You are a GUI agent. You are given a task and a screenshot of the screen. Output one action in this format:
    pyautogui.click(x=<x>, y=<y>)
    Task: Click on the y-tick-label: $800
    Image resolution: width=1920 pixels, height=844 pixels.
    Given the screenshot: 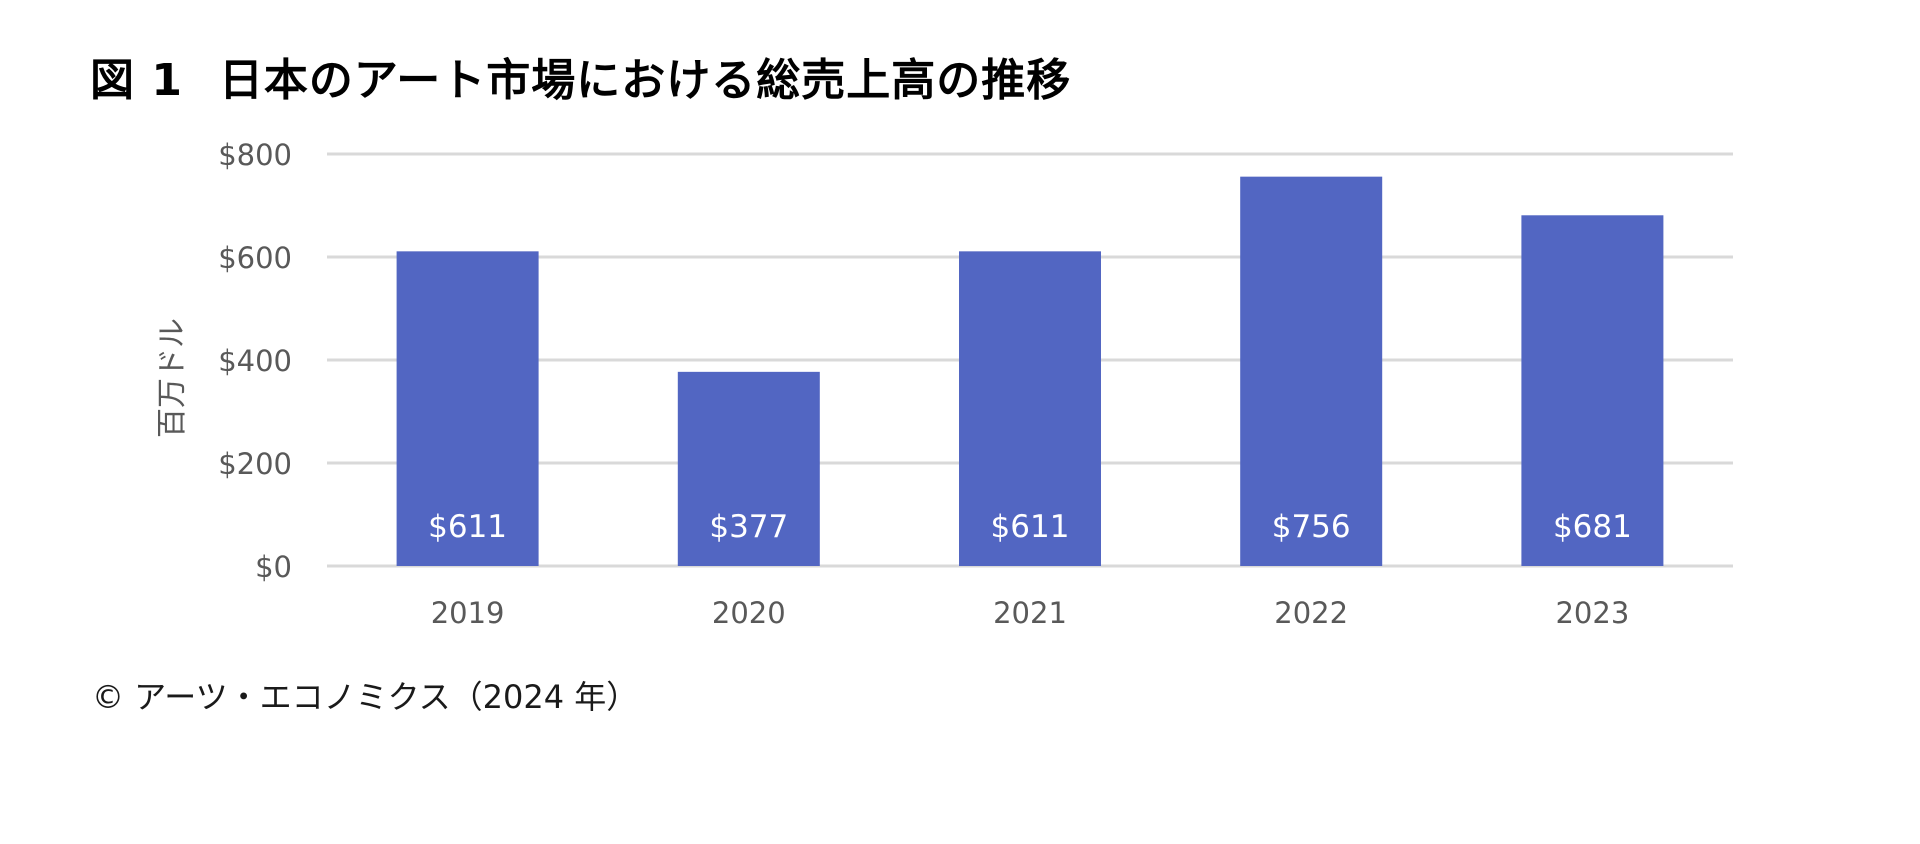 What is the action you would take?
    pyautogui.click(x=255, y=155)
    